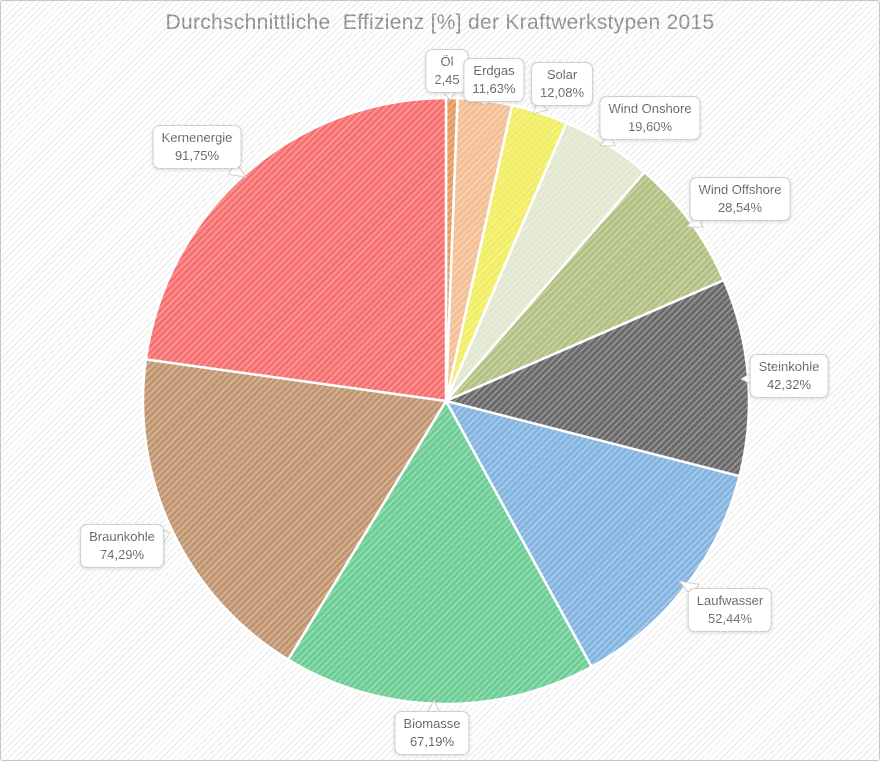  I want to click on pie-slice-kernenergie, so click(296, 249).